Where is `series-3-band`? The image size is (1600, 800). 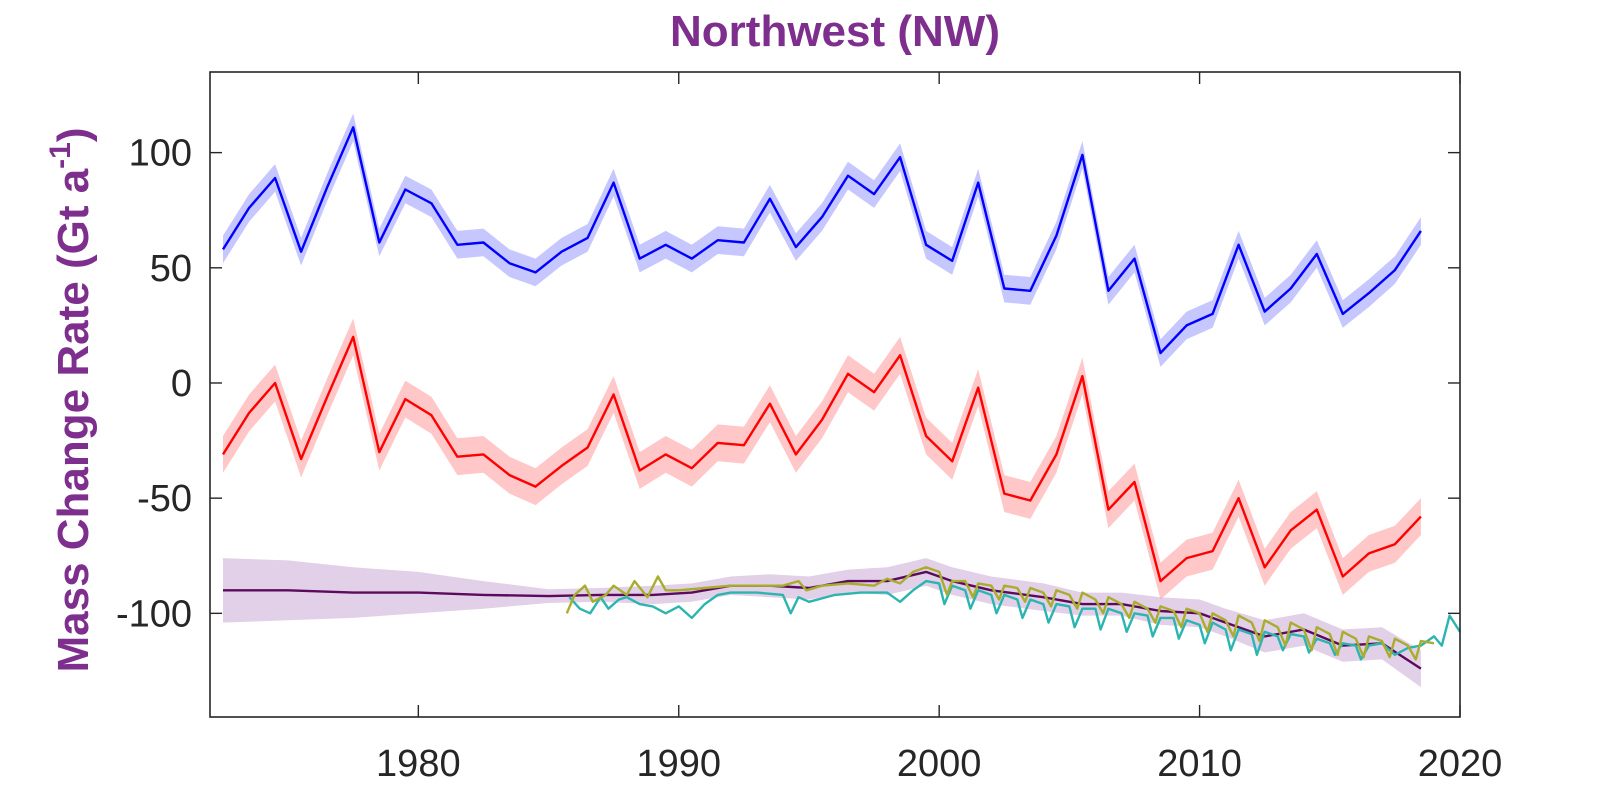 series-3-band is located at coordinates (822, 623).